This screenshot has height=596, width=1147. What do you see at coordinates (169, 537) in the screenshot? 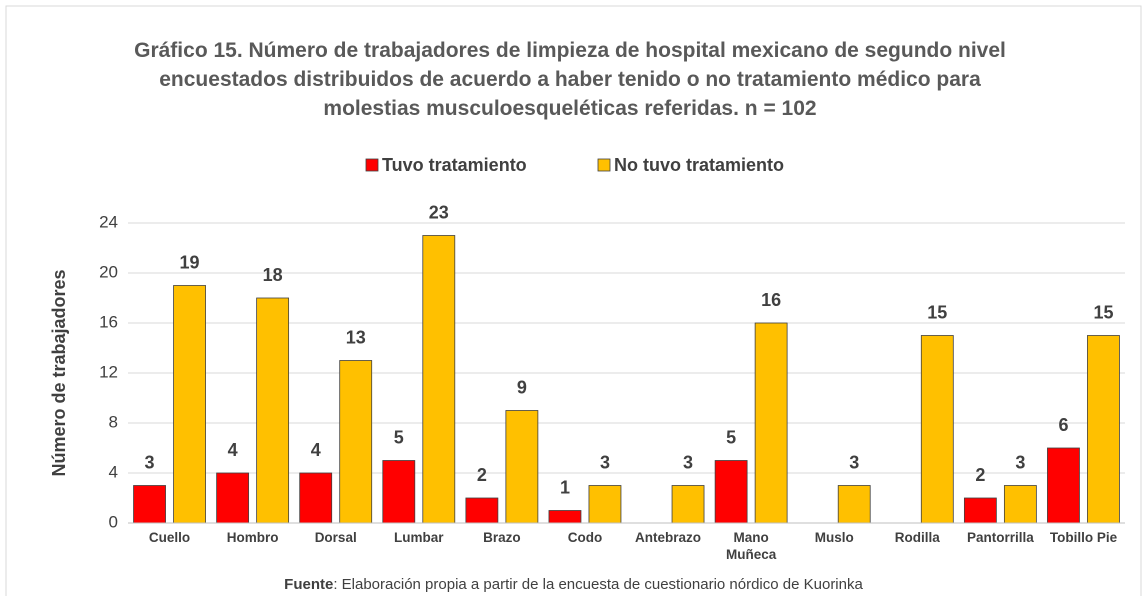
I see `x-tick-label: Cuello` at bounding box center [169, 537].